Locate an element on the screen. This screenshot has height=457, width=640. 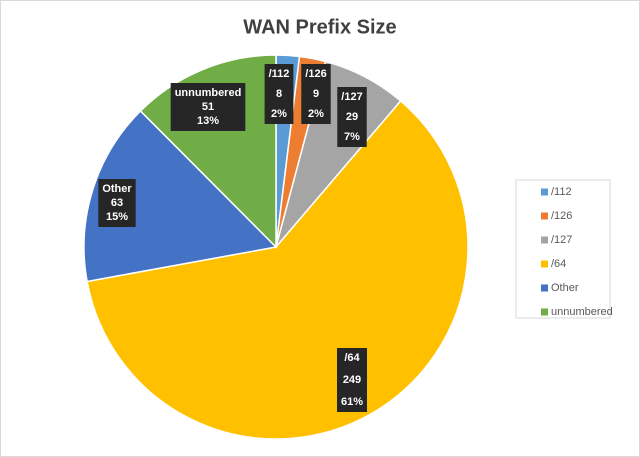
legend-label: unnumbered is located at coordinates (582, 312).